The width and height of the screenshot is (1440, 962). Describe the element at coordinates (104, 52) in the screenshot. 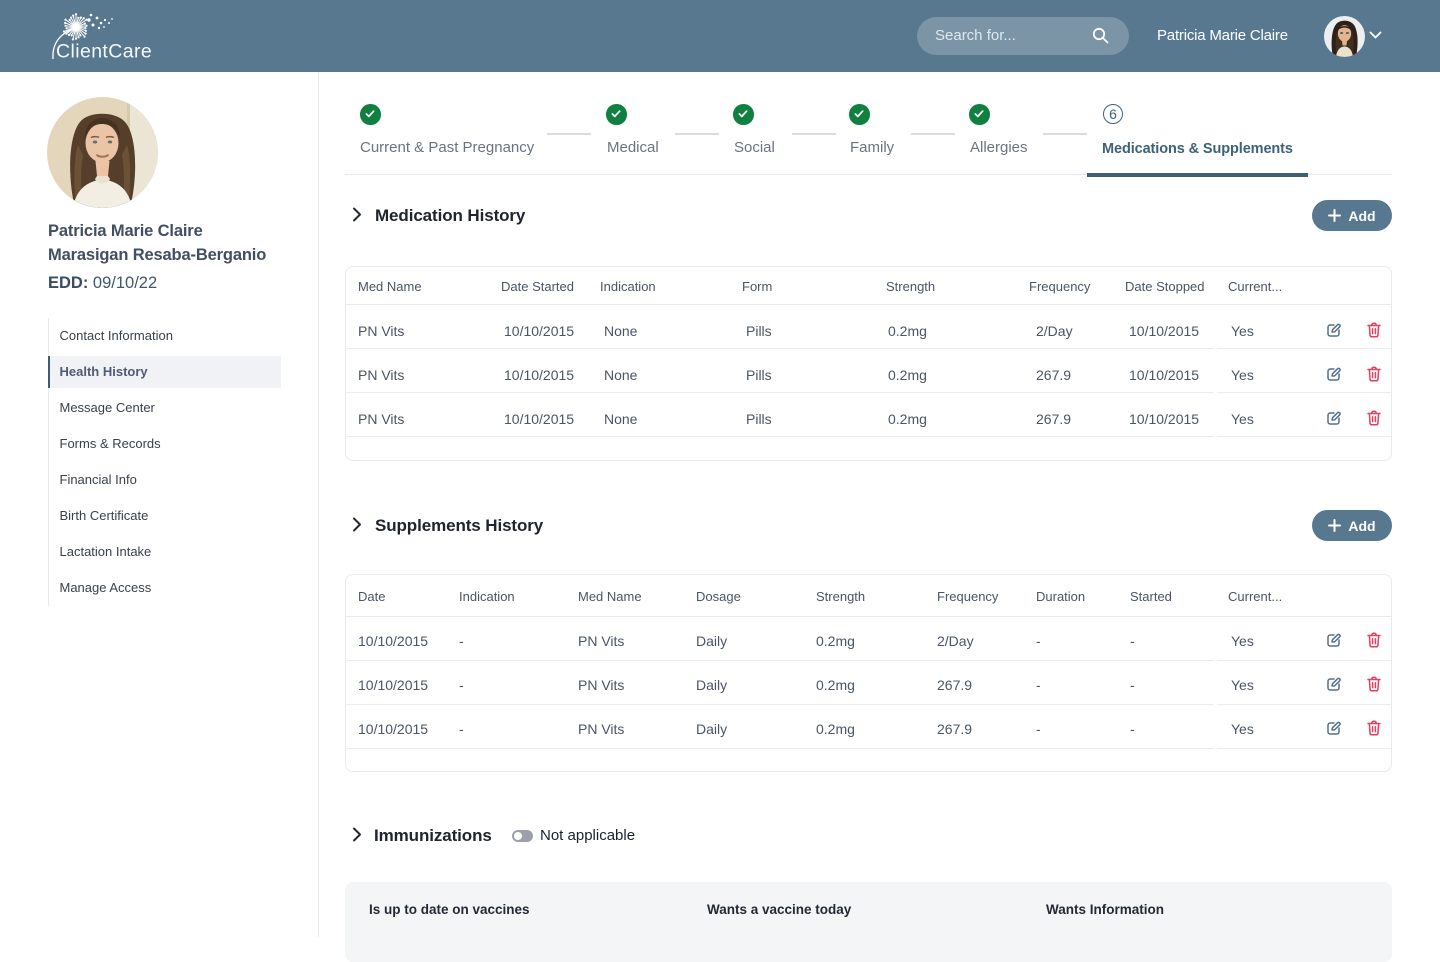

I see `svg-text: ClientCare` at that location.